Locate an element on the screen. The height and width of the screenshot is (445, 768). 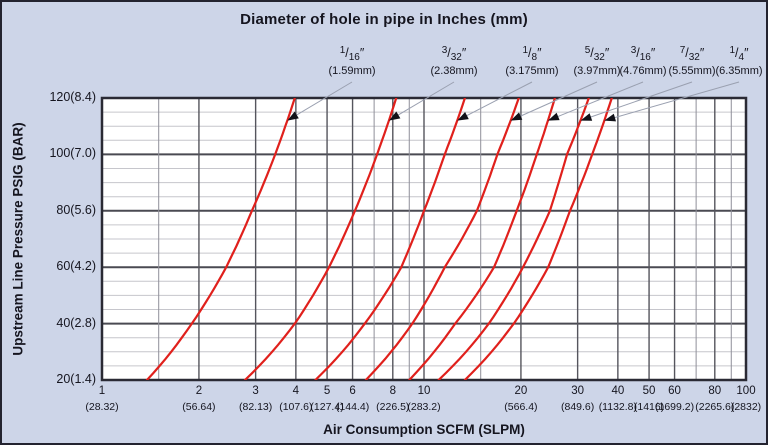
x-tick-40: 40 (1132.8) is located at coordinates (618, 399).